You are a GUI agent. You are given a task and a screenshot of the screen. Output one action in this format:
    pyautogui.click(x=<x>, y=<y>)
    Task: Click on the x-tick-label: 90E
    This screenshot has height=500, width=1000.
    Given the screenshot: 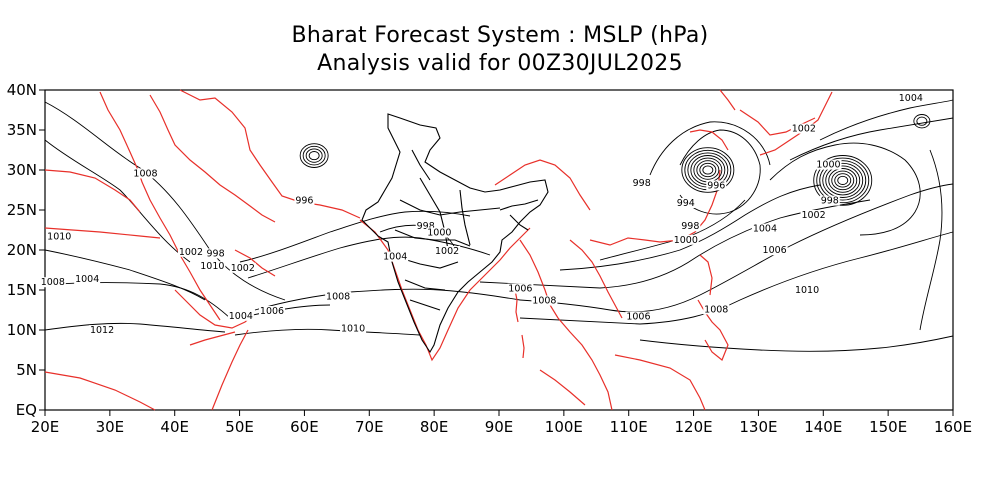 What is the action you would take?
    pyautogui.click(x=499, y=427)
    